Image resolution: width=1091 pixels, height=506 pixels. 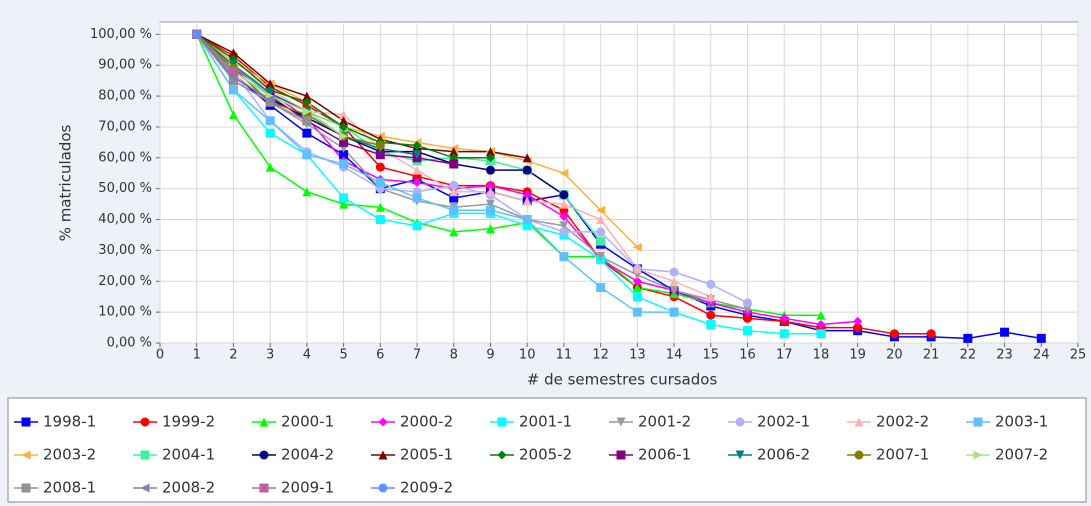 What do you see at coordinates (69, 422) in the screenshot?
I see `legend-label: 1998-1` at bounding box center [69, 422].